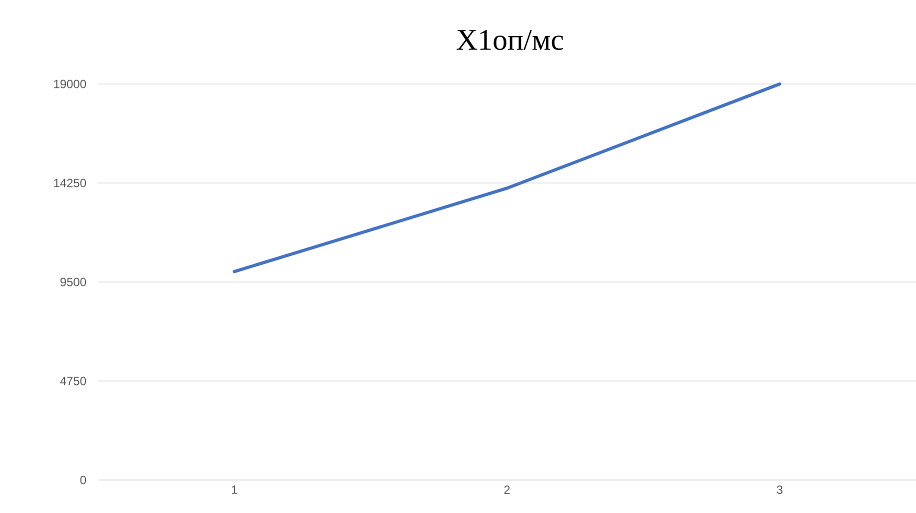  What do you see at coordinates (235, 490) in the screenshot?
I see `x-tick-label: 1` at bounding box center [235, 490].